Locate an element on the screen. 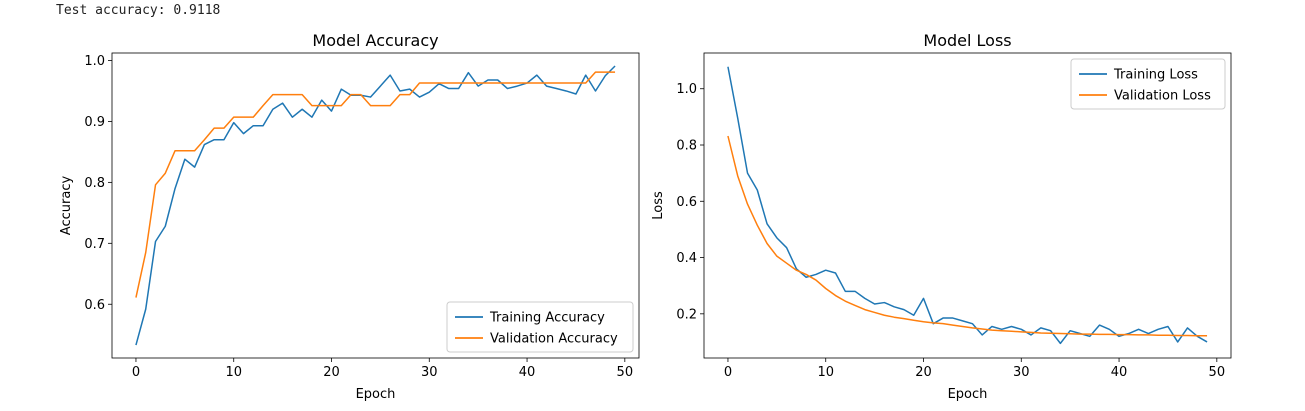  legend-entry: Training Loss is located at coordinates (1155, 75).